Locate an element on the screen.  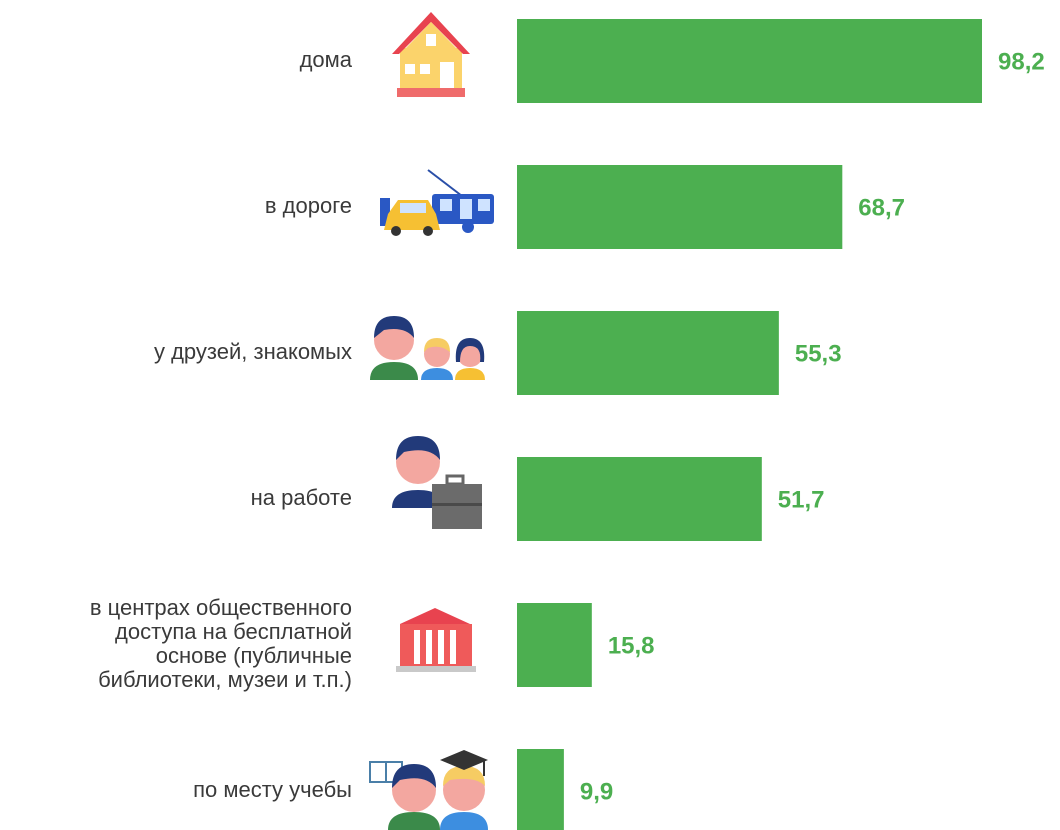
icon-transport is located at coordinates (437, 202).